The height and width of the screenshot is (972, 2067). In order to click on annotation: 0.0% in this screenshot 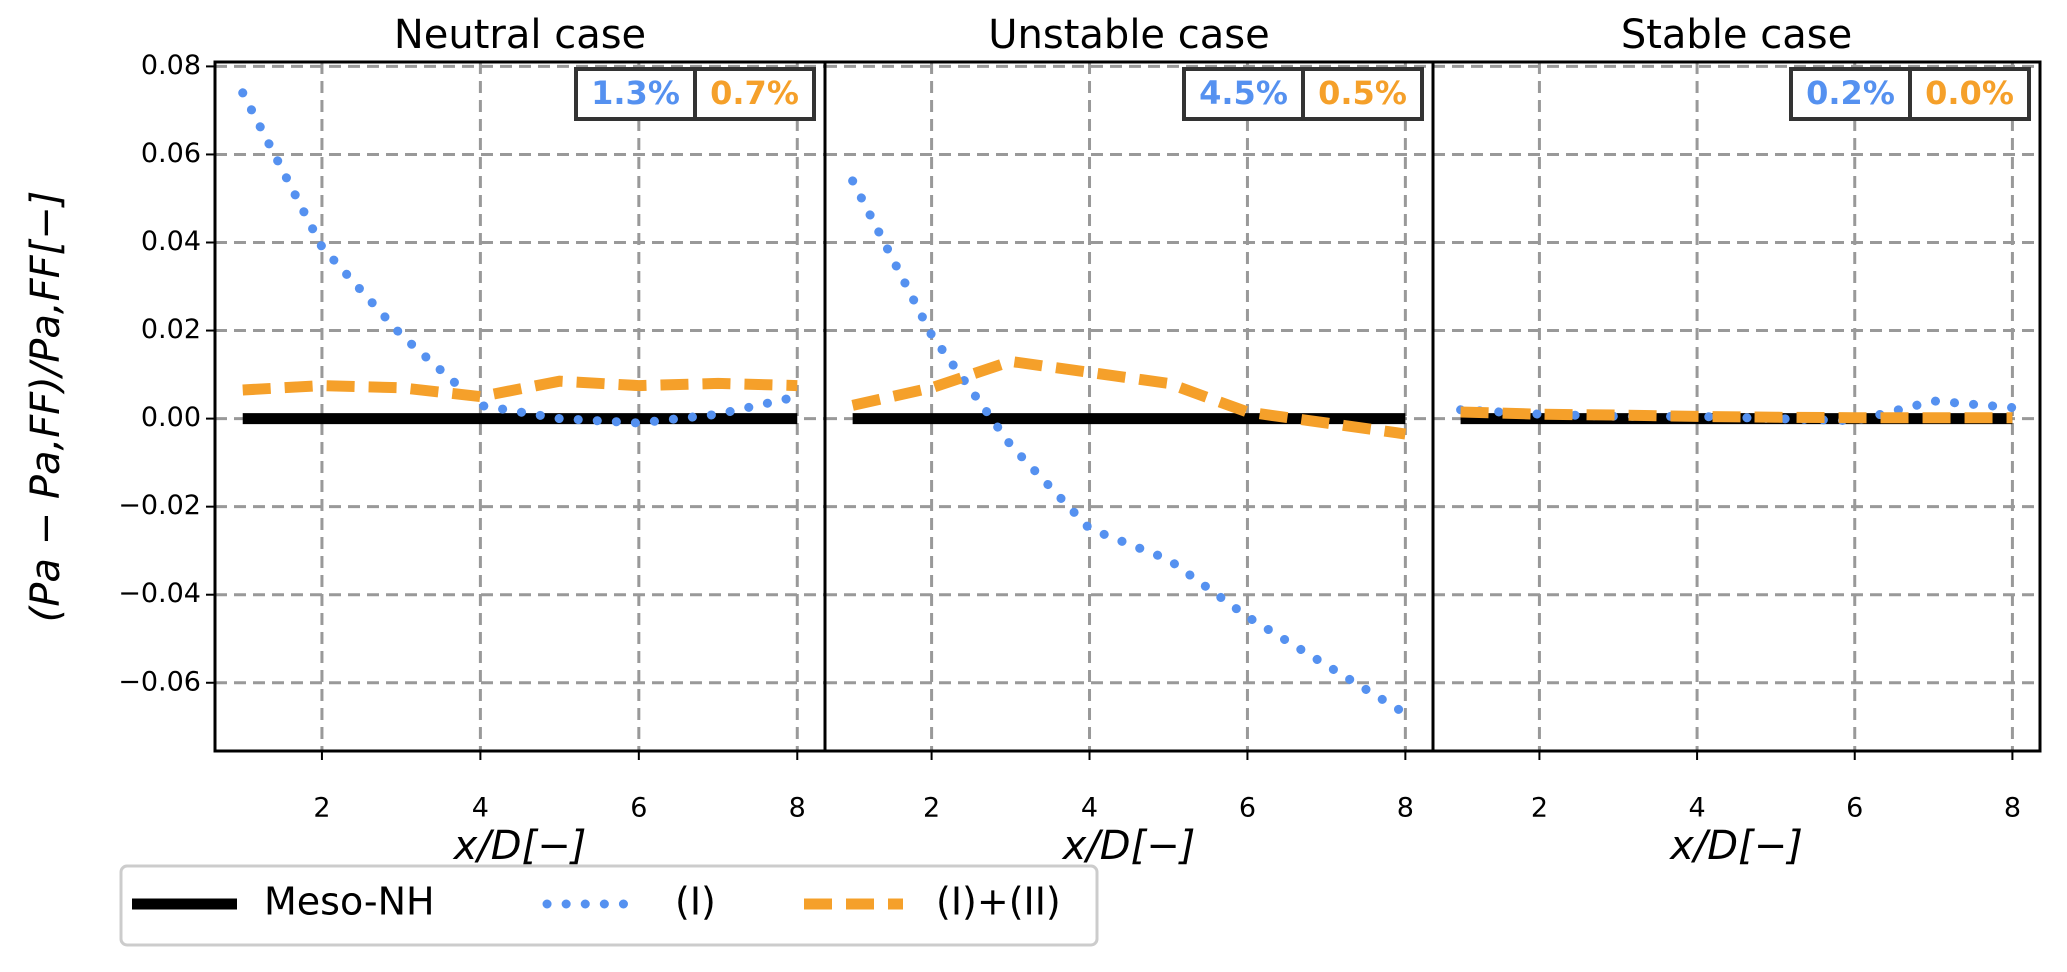, I will do `click(1969, 93)`.